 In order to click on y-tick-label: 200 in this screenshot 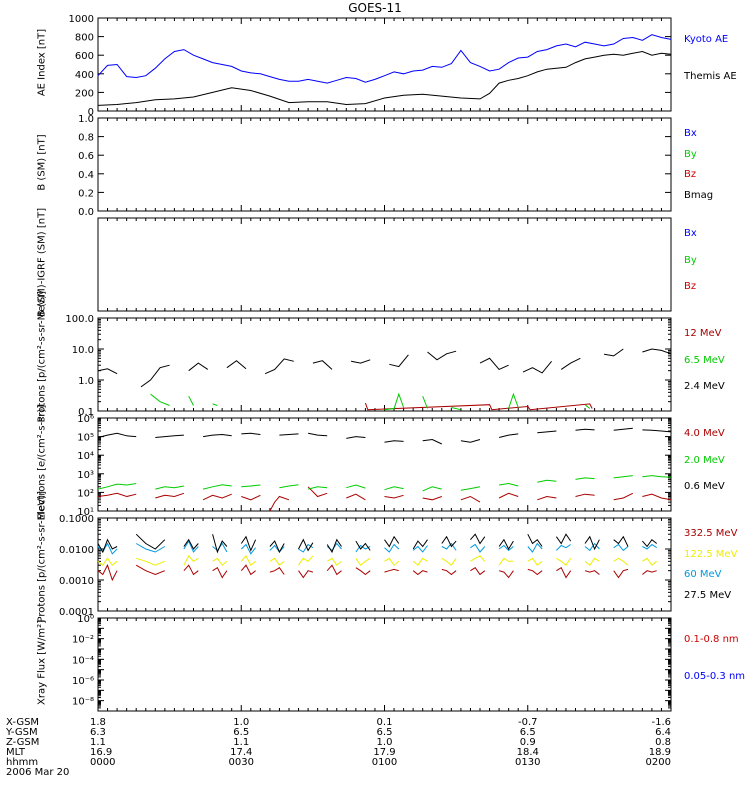, I will do `click(84, 93)`.